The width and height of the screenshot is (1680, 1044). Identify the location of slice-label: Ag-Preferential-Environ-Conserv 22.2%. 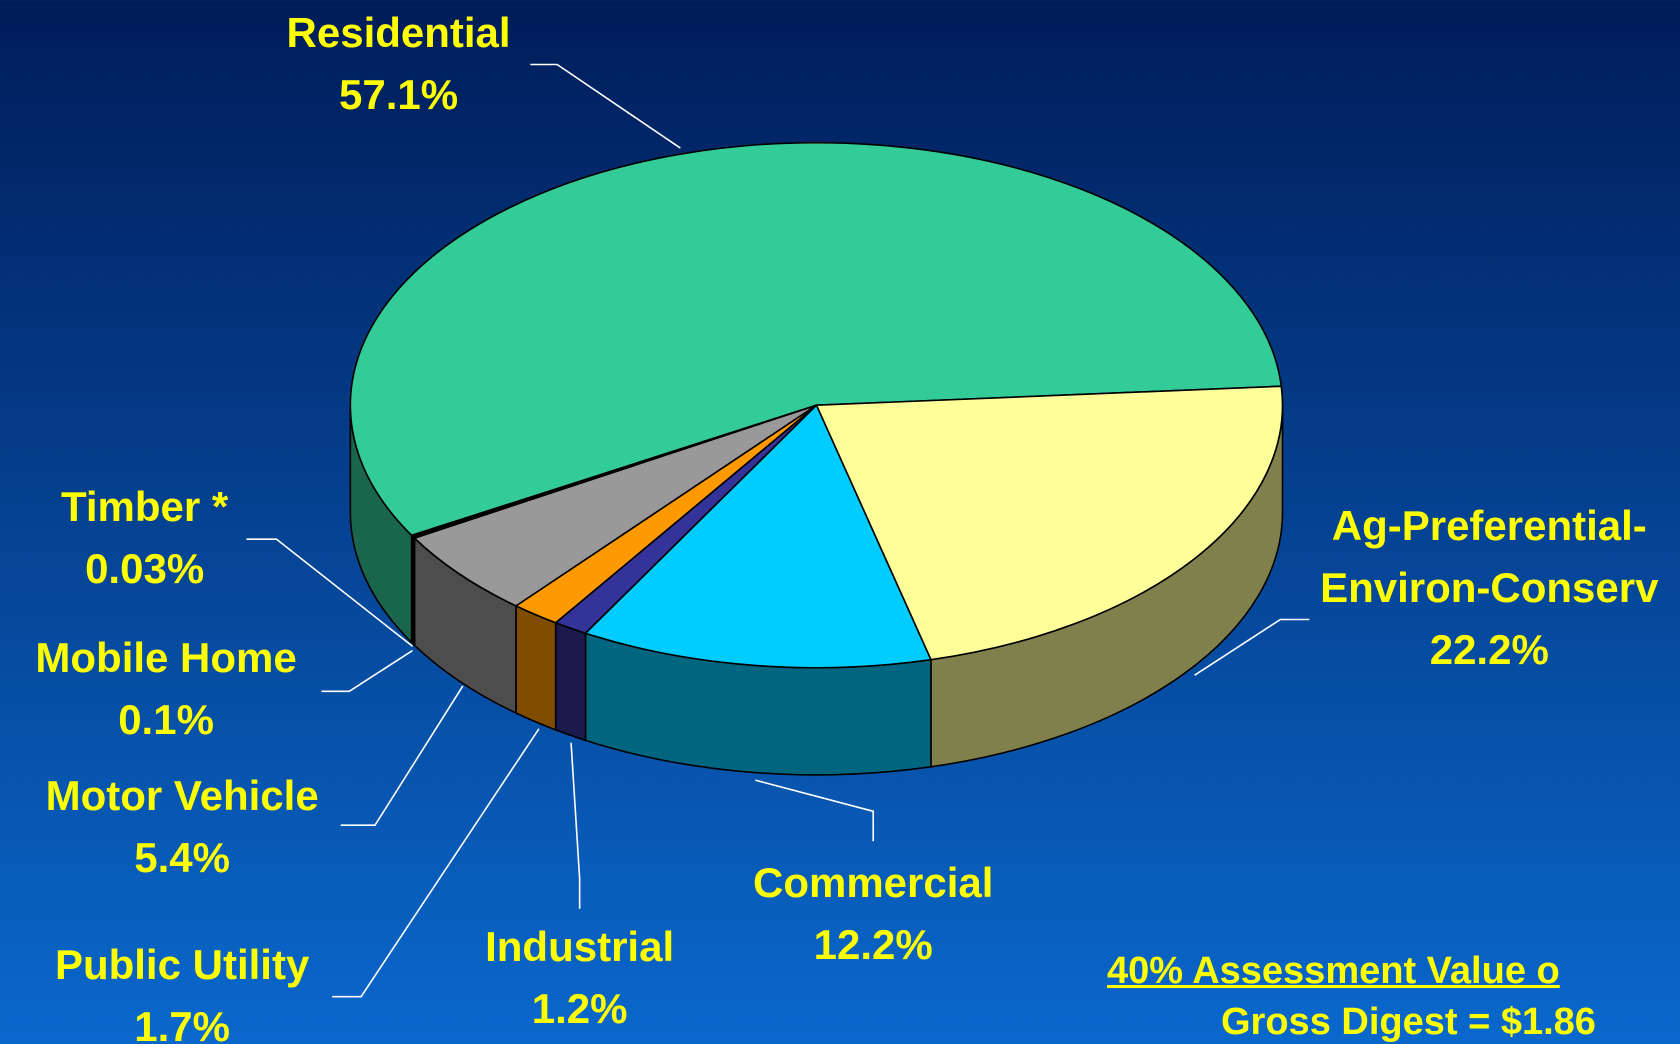
(1488, 588).